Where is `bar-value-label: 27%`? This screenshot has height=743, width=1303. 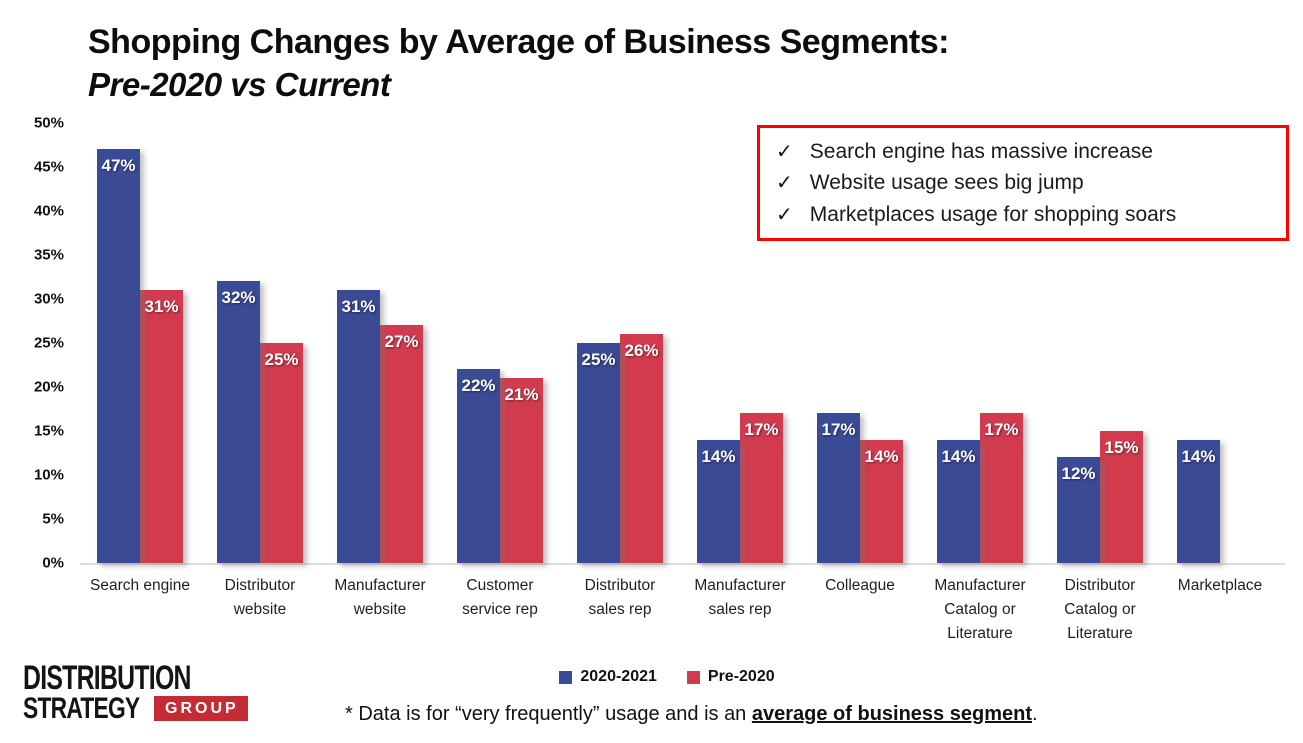
bar-value-label: 27% is located at coordinates (401, 342).